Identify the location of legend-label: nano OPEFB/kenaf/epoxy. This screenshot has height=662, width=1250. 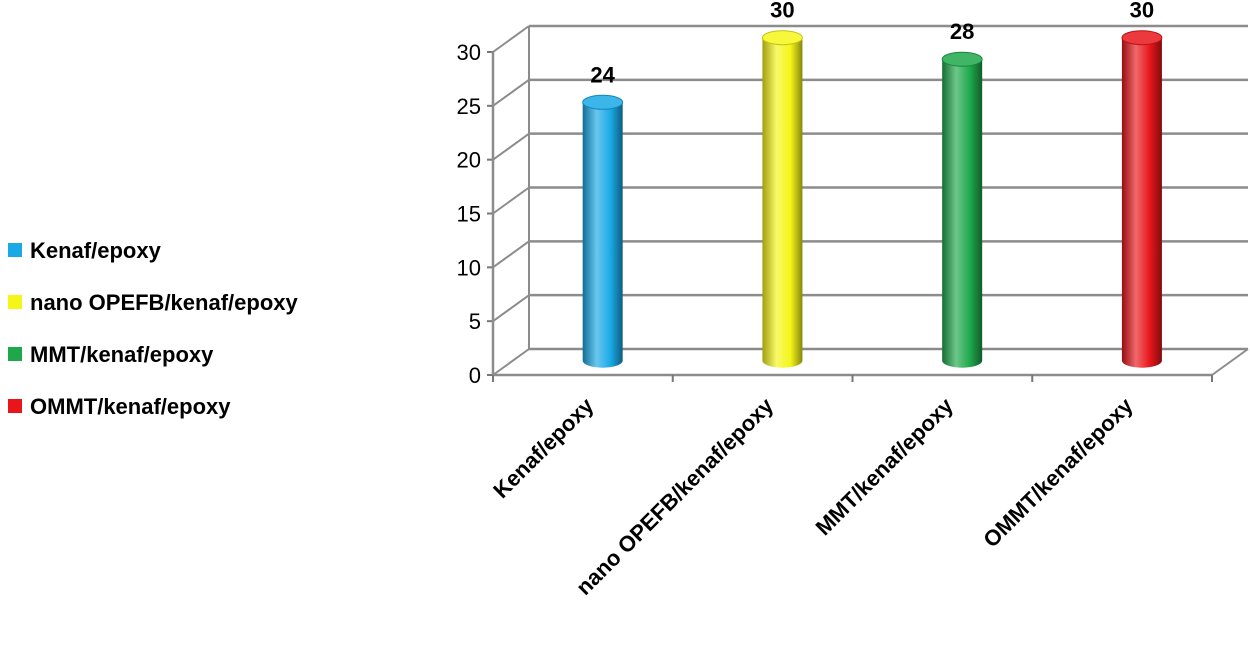
(164, 302).